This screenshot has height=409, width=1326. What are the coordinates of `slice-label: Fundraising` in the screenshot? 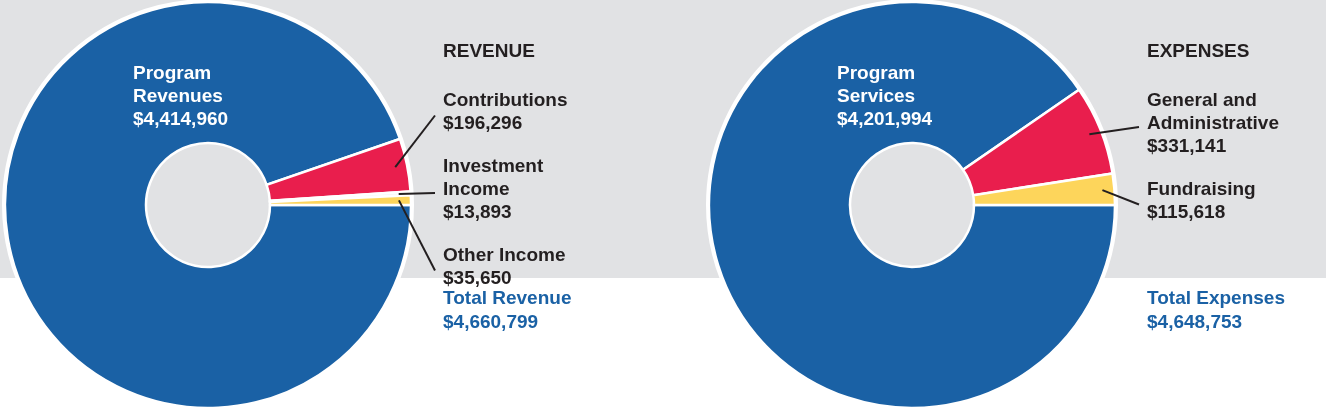 It's located at (1201, 188).